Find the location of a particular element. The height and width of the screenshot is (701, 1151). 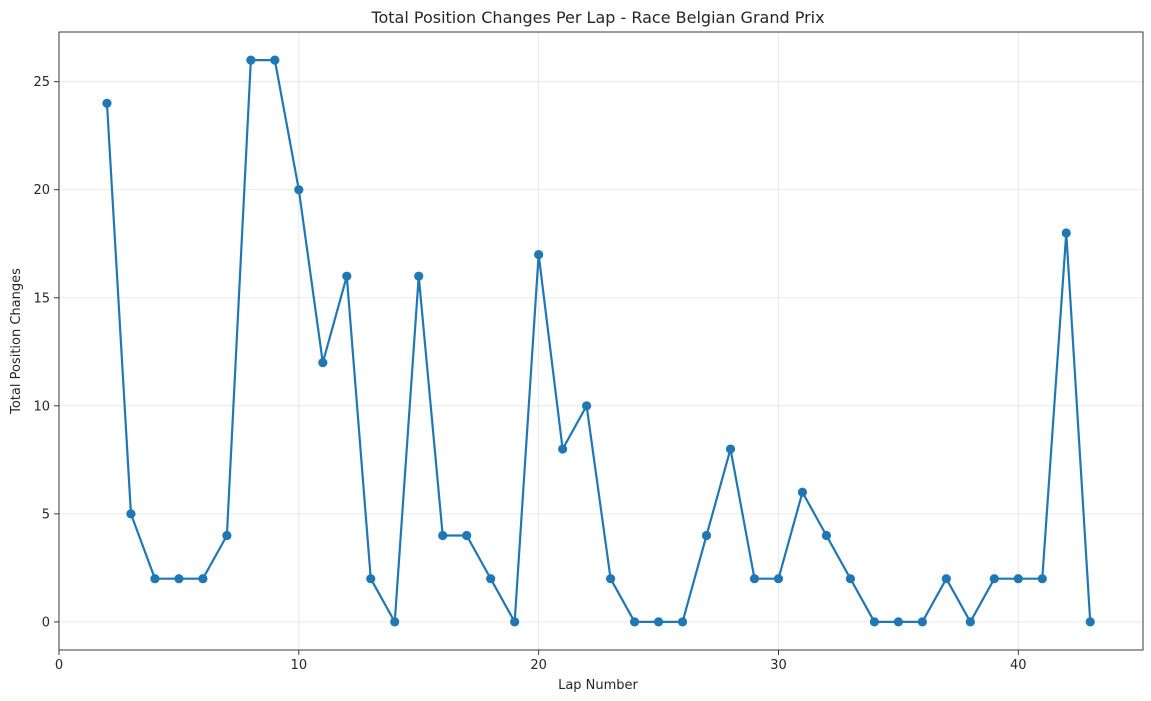

x-tick-label: 20 is located at coordinates (538, 665).